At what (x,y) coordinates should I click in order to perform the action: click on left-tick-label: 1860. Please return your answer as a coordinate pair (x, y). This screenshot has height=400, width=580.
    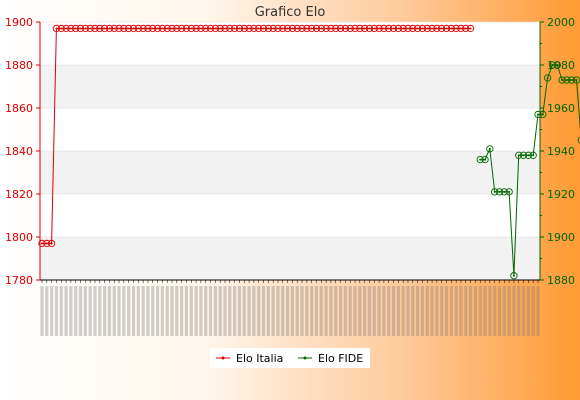
    Looking at the image, I should click on (19, 108).